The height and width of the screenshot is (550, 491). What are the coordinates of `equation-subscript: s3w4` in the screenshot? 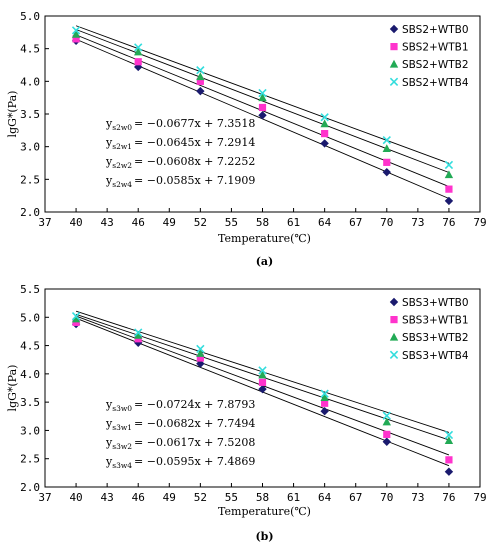 It's located at (122, 465).